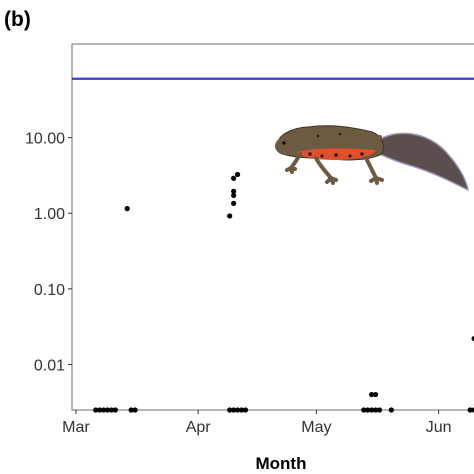 The image size is (474, 474). I want to click on x-axis: Mar Apr May Jun, so click(257, 423).